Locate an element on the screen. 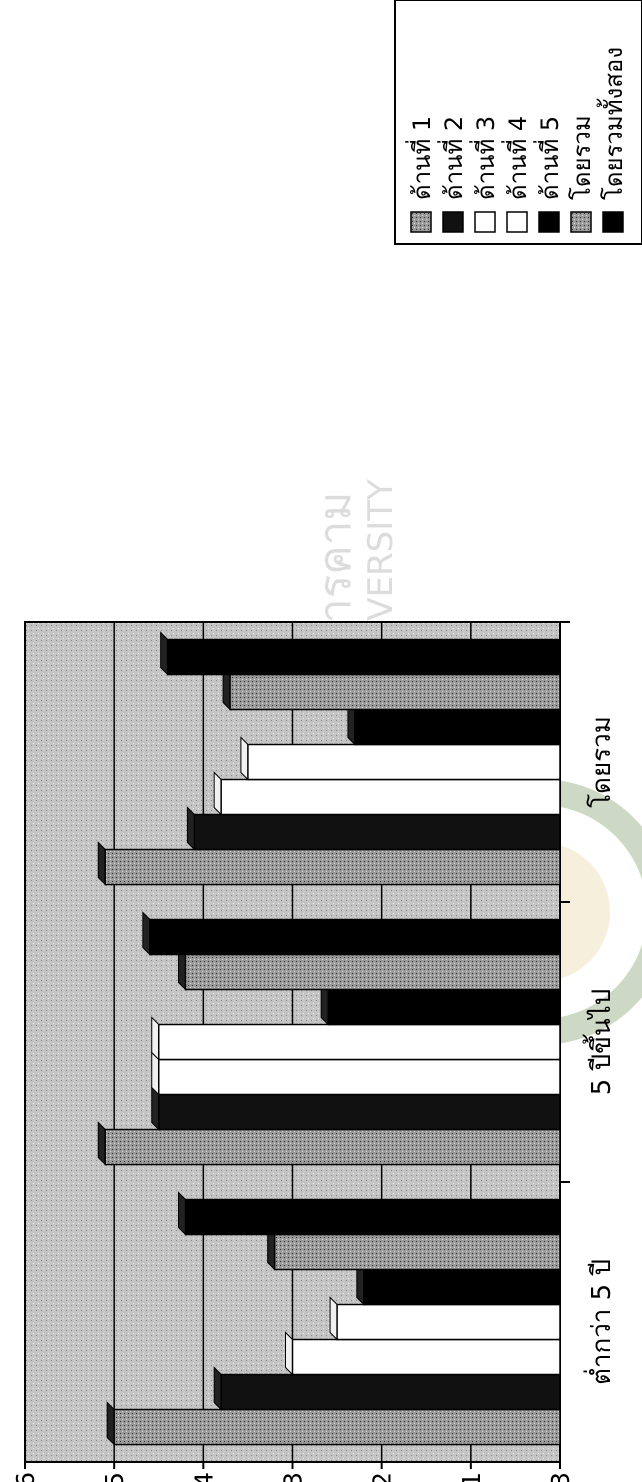 The height and width of the screenshot is (1482, 642). y-tick-label: 3.2 is located at coordinates (382, 1477).